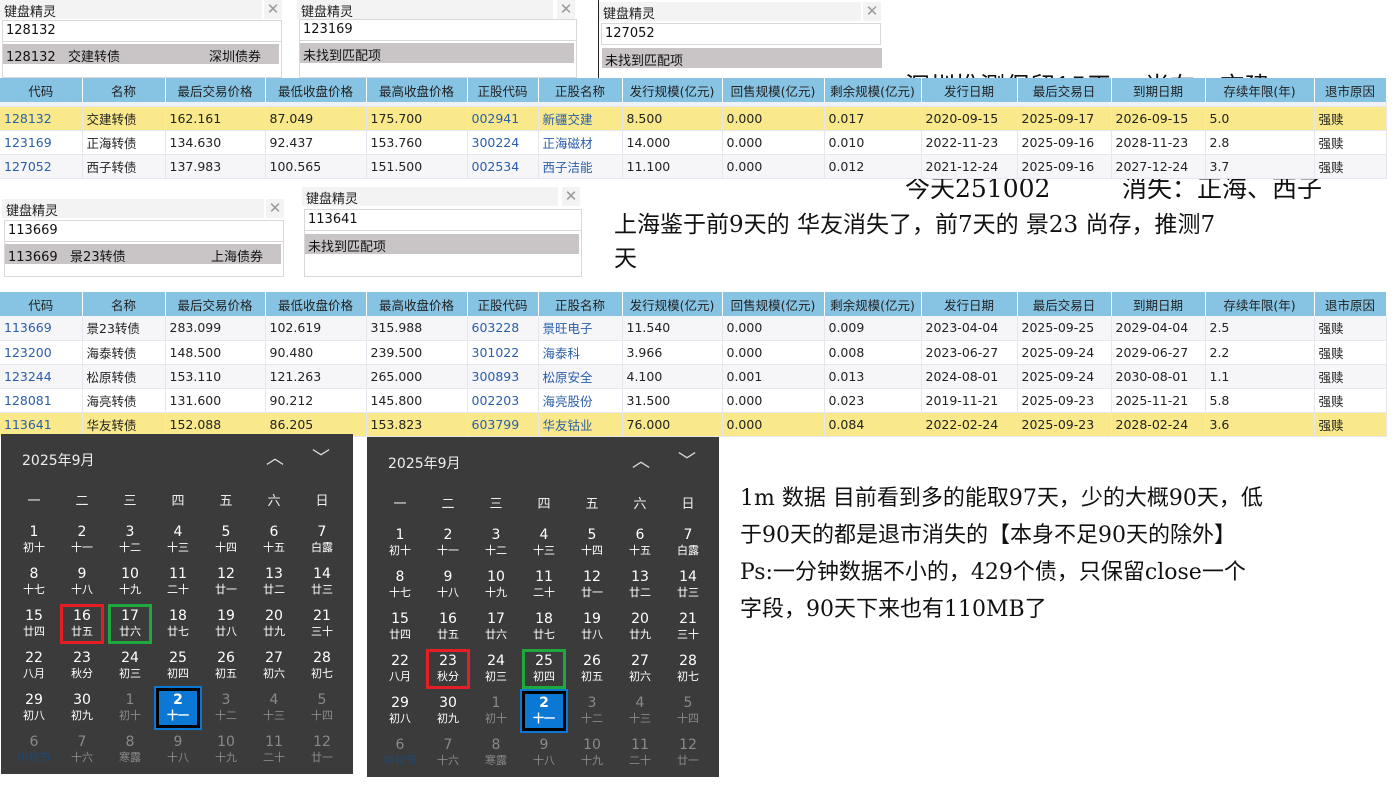 The width and height of the screenshot is (1396, 794). What do you see at coordinates (448, 753) in the screenshot?
I see `calendar-day: 7 十六` at bounding box center [448, 753].